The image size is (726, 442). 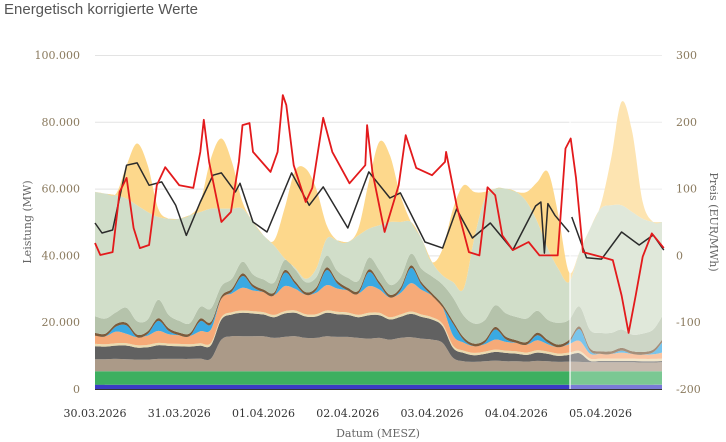 What do you see at coordinates (686, 55) in the screenshot?
I see `y2-tick-label: 300` at bounding box center [686, 55].